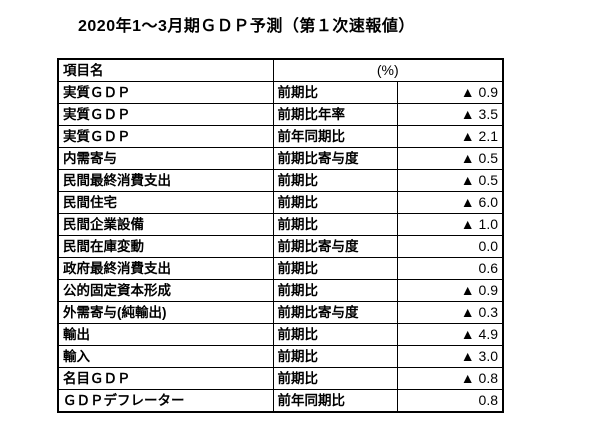  Describe the element at coordinates (450, 268) in the screenshot. I see `row-value: 0.6` at that location.